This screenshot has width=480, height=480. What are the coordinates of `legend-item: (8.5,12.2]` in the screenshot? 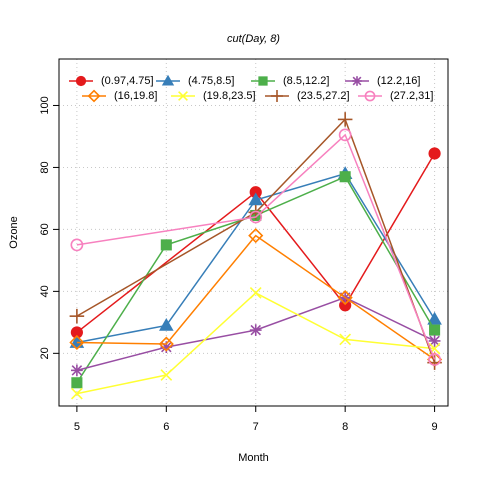 It's located at (290, 81).